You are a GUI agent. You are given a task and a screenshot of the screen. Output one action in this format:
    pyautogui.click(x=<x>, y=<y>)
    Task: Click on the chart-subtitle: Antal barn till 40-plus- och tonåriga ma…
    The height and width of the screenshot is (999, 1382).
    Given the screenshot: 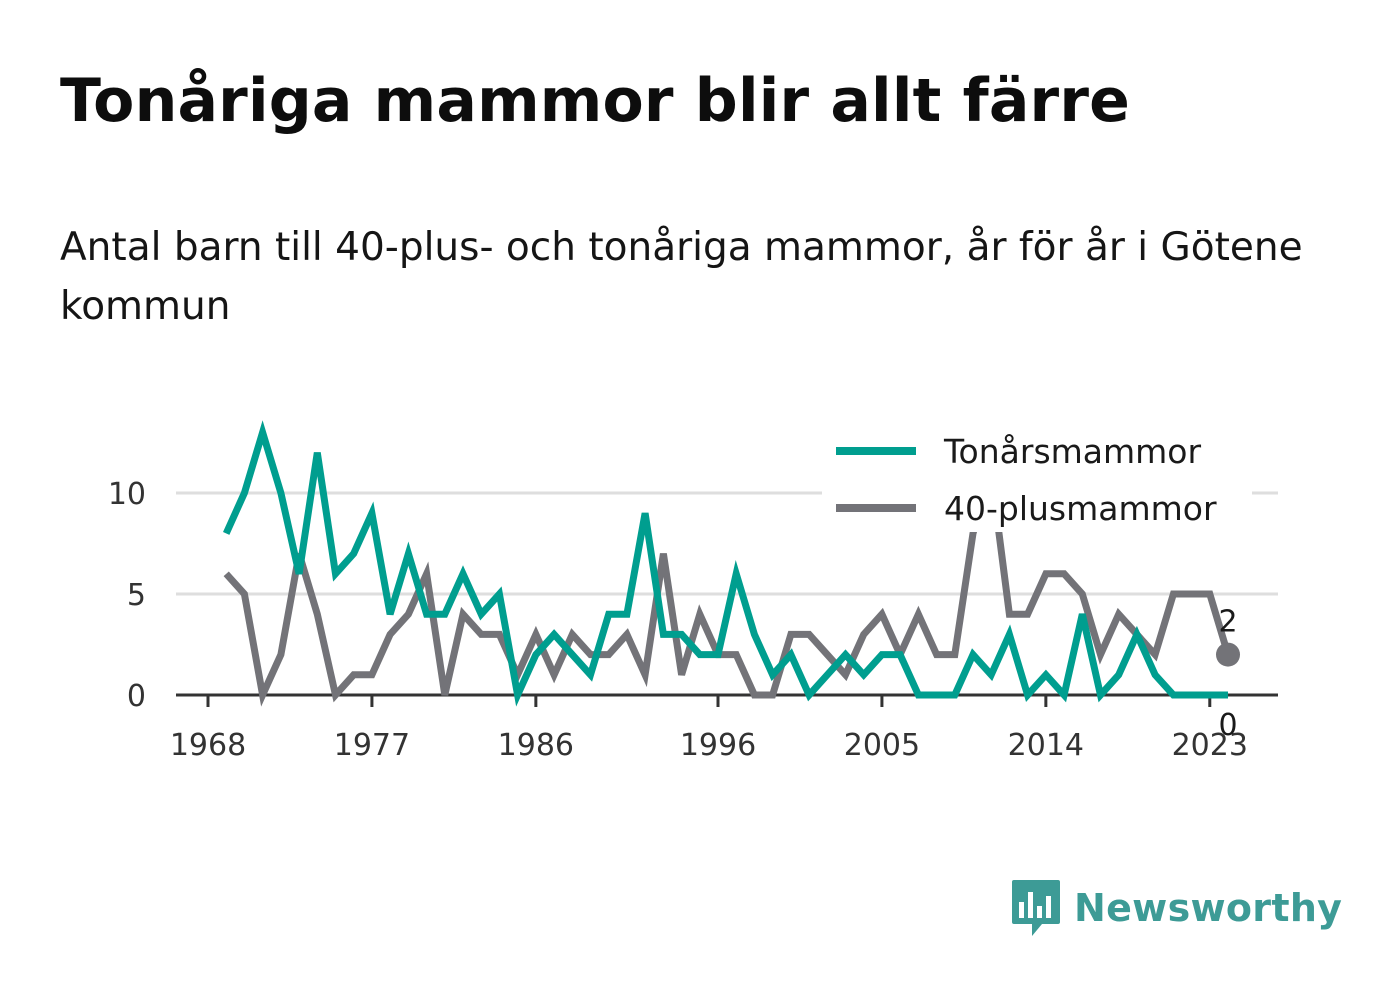 What is the action you would take?
    pyautogui.click(x=681, y=277)
    